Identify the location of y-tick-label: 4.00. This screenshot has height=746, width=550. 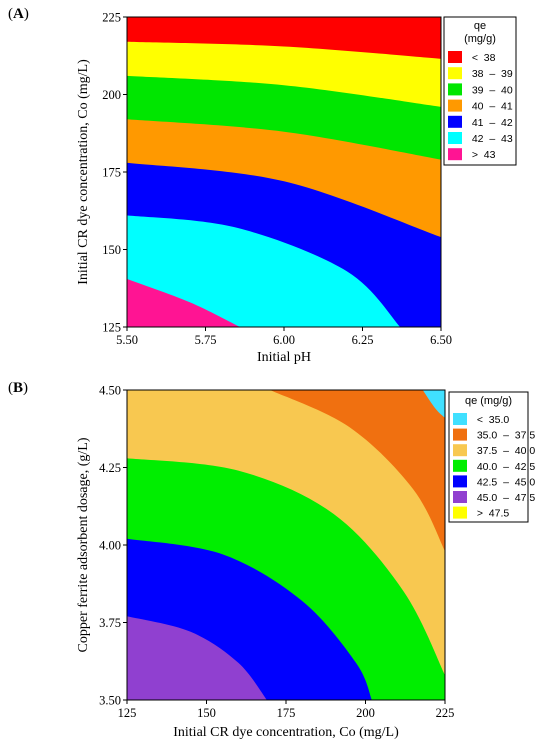
(110, 546).